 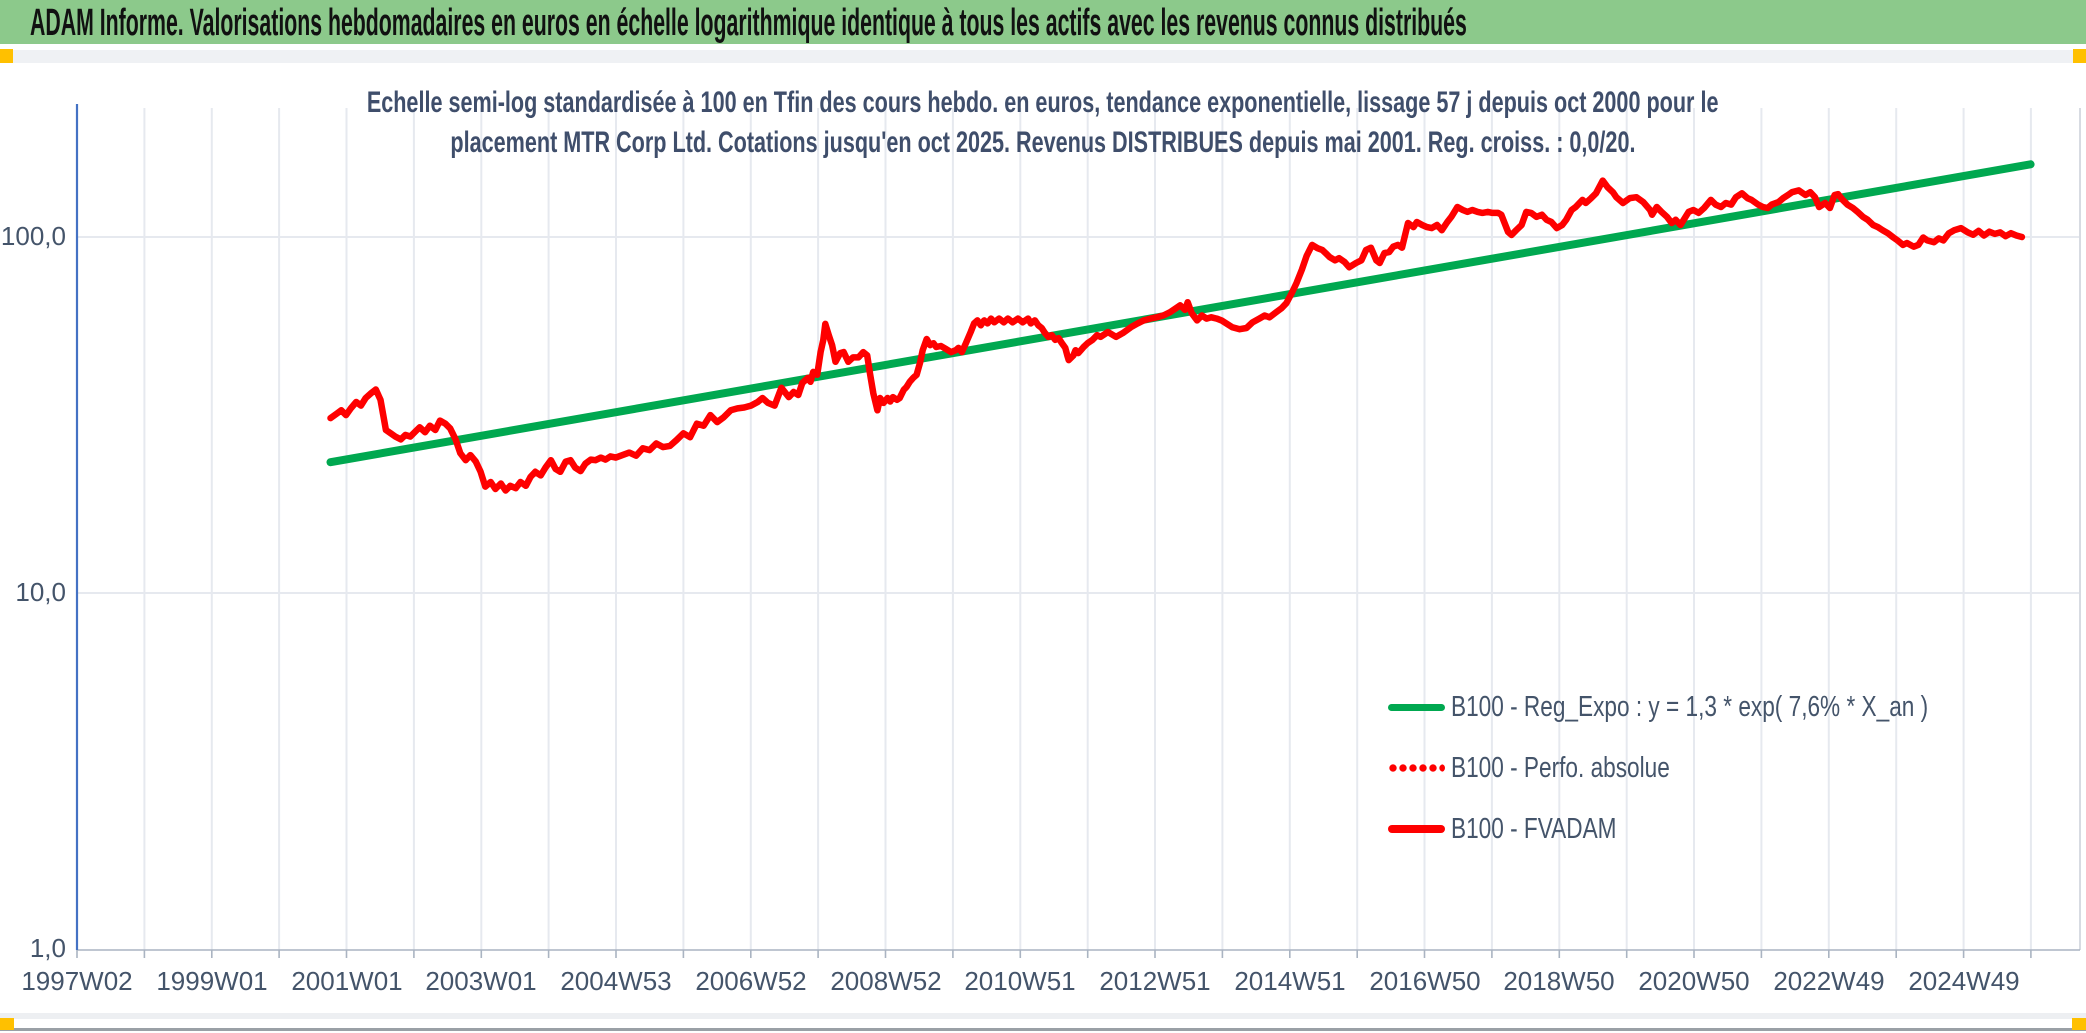 I want to click on corner-accent-bottom-right, so click(x=2079, y=1024).